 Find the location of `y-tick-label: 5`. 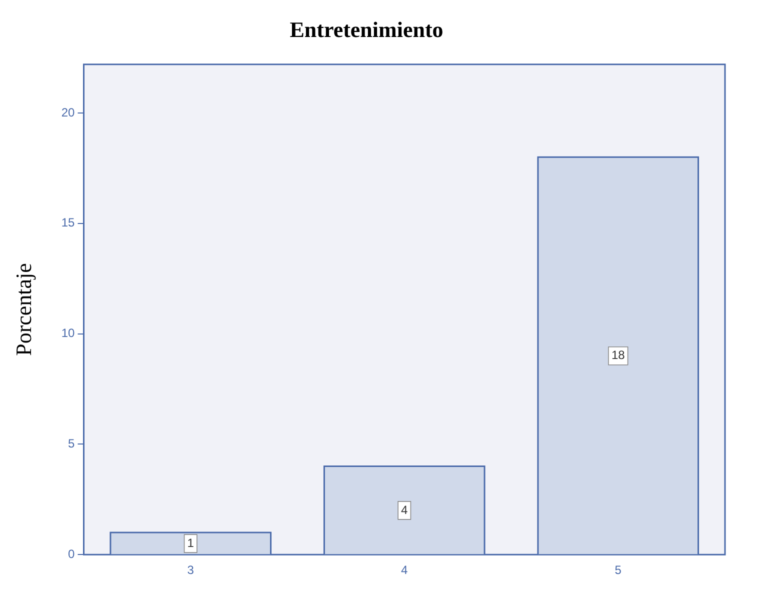

y-tick-label: 5 is located at coordinates (72, 443).